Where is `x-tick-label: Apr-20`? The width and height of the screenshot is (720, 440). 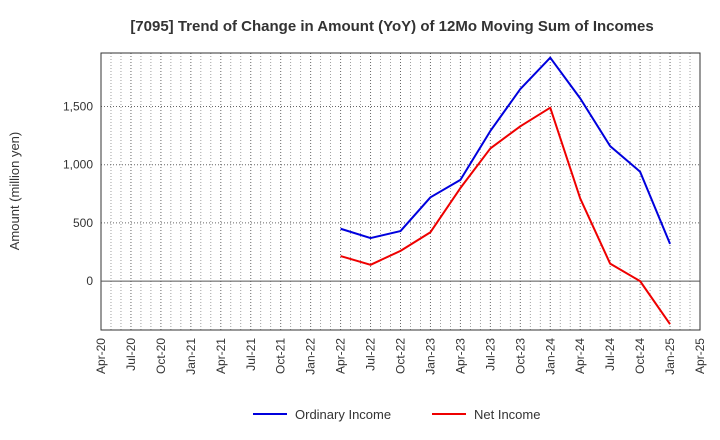 x-tick-label: Apr-20 is located at coordinates (101, 356).